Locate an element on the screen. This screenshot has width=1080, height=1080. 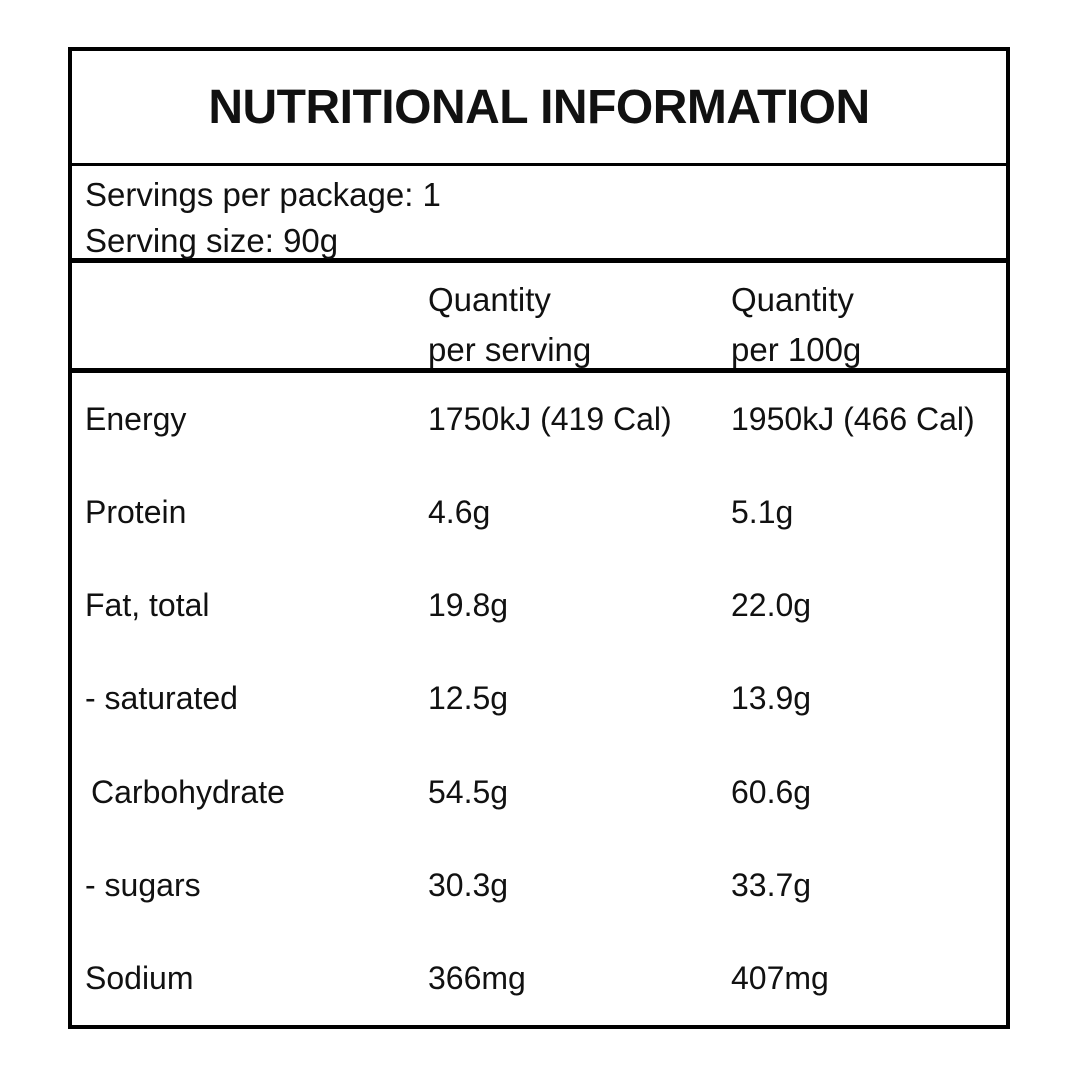
value-per-serving: 54.5g is located at coordinates (468, 791).